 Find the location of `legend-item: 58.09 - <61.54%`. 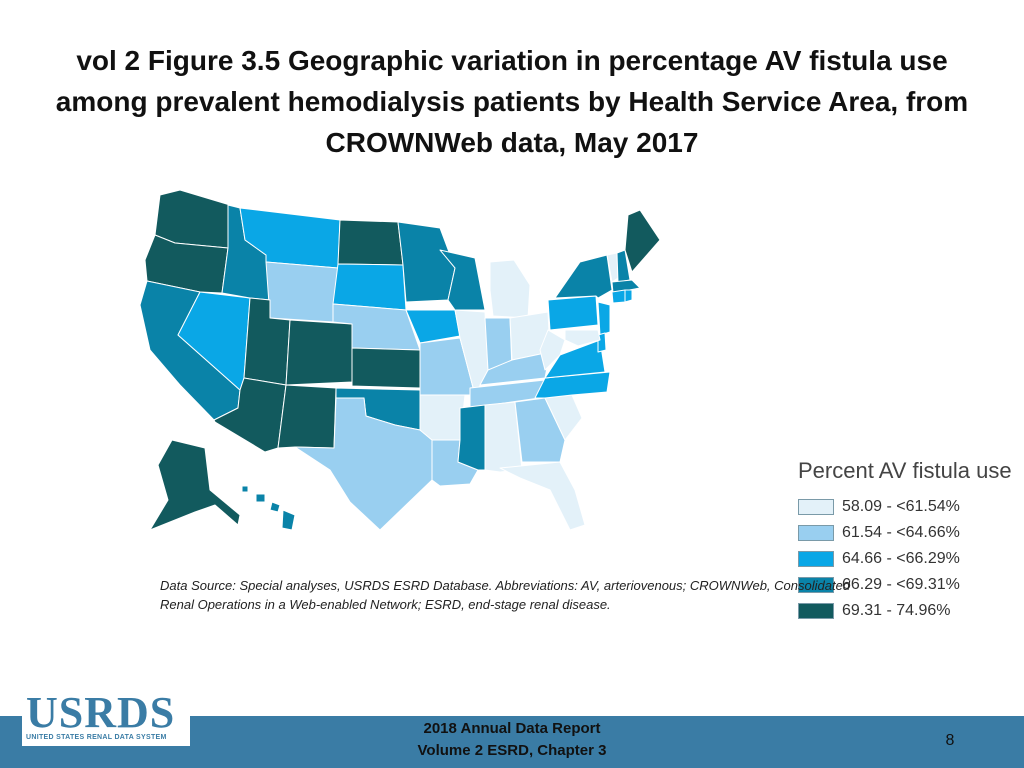

legend-item: 58.09 - <61.54% is located at coordinates (911, 507).